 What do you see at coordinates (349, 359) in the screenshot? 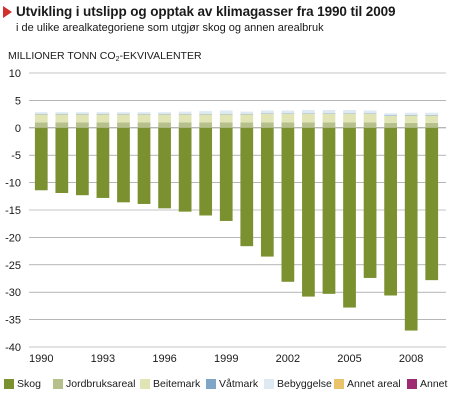
I see `x-tick-label: 2005` at bounding box center [349, 359].